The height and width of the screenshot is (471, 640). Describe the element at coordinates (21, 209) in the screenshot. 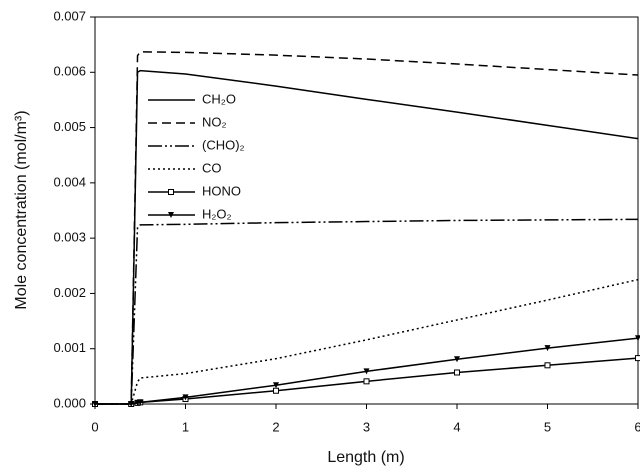

I see `y-axis-label: Mole concentration (mol/m³)` at that location.